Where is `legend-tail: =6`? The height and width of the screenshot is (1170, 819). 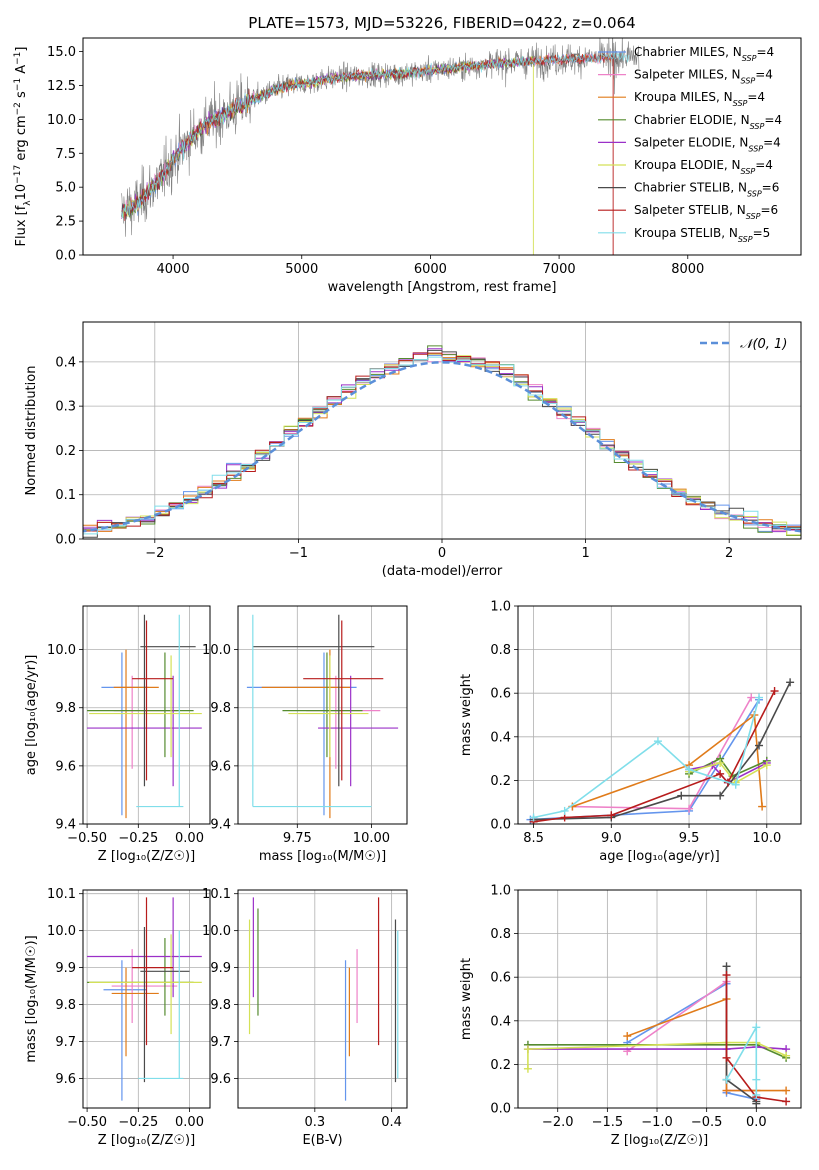
legend-tail: =6 is located at coordinates (769, 210).